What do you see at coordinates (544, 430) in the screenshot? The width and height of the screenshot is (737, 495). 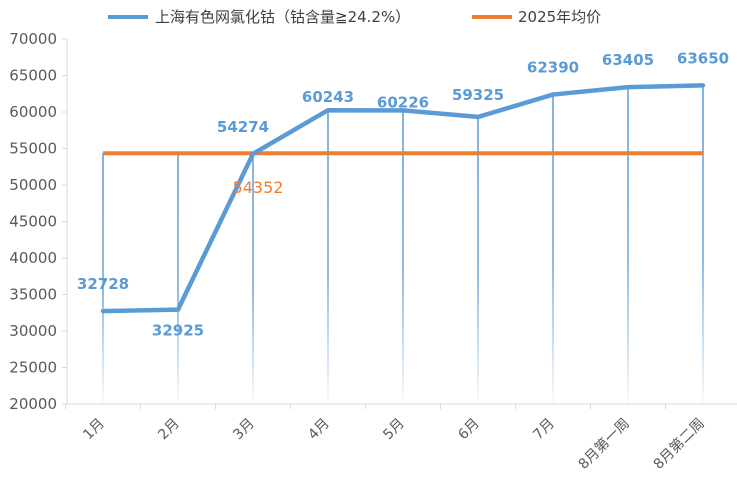 I see `x-tick-label: 7月` at bounding box center [544, 430].